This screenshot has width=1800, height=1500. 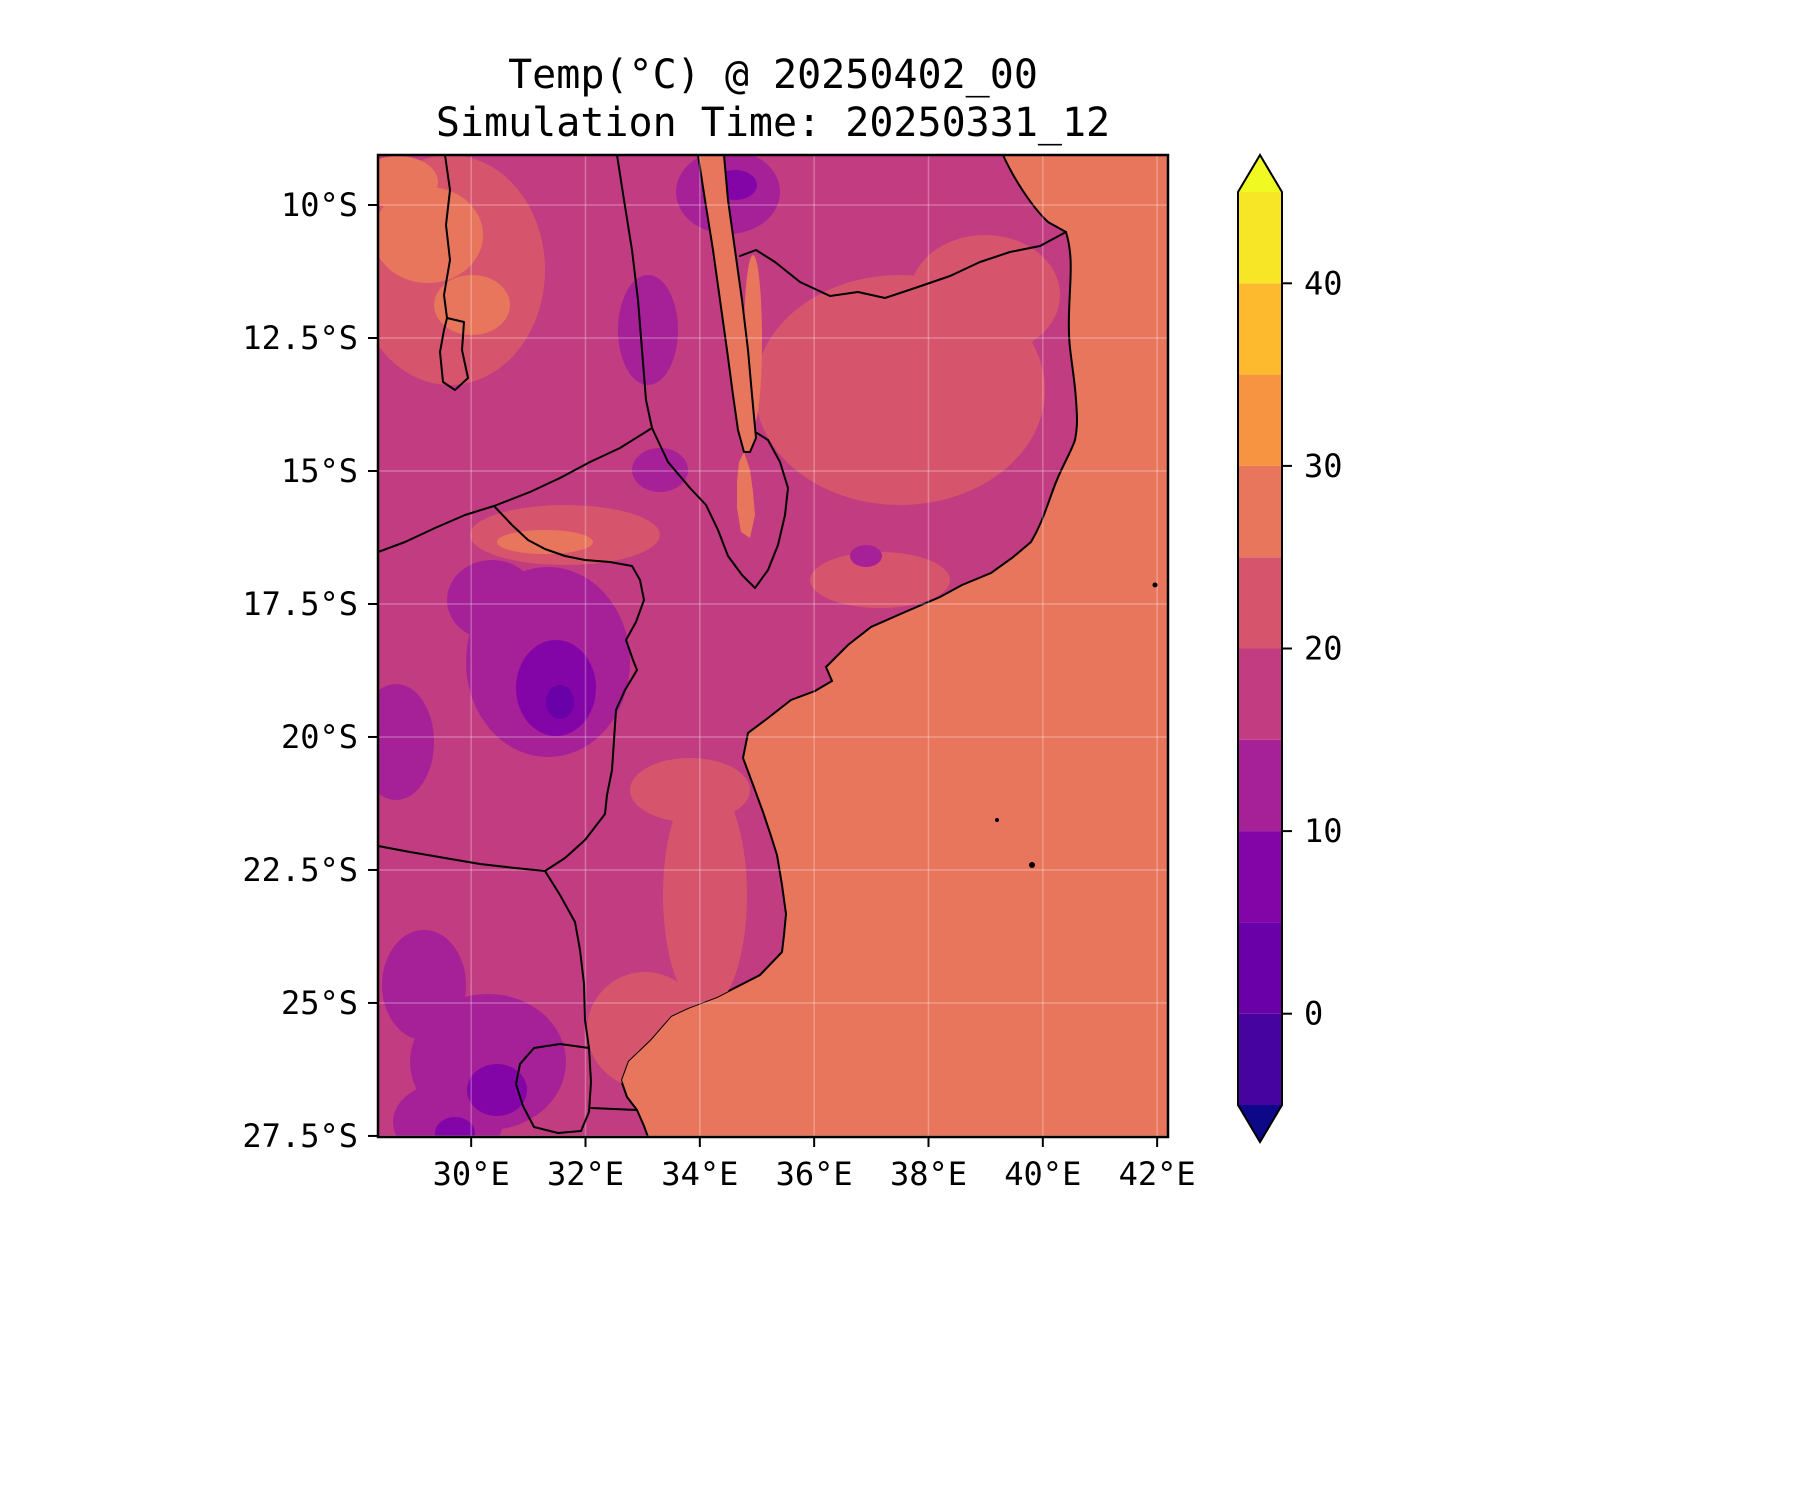 What do you see at coordinates (319, 471) in the screenshot?
I see `y-tick-label: 15°S` at bounding box center [319, 471].